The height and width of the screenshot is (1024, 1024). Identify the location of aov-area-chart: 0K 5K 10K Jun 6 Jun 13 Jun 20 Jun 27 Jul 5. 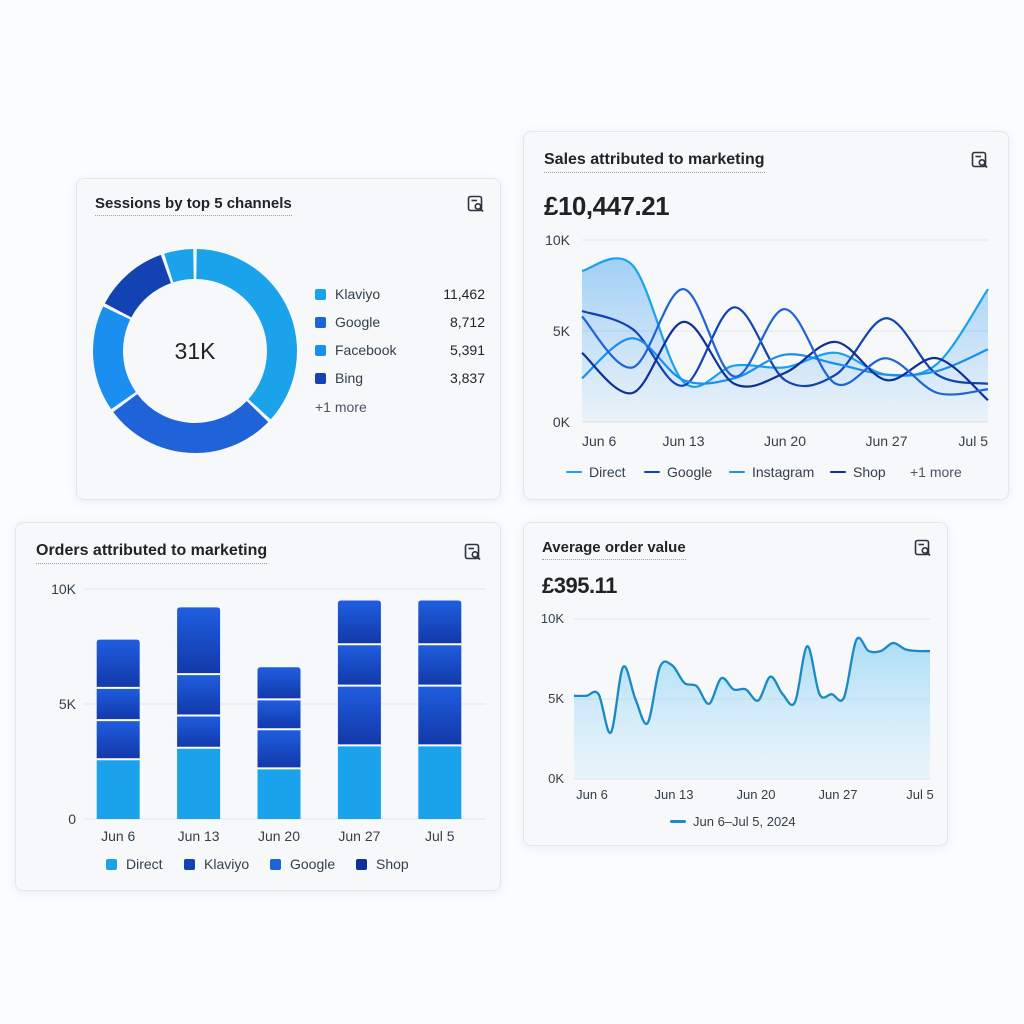
(737, 706).